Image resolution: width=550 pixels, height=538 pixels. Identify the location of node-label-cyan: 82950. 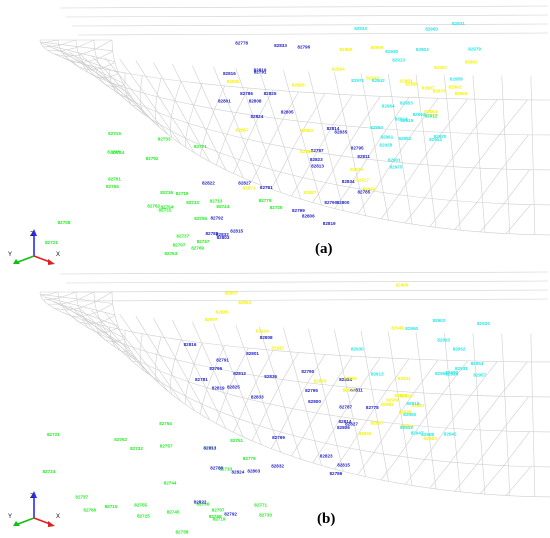
(411, 328).